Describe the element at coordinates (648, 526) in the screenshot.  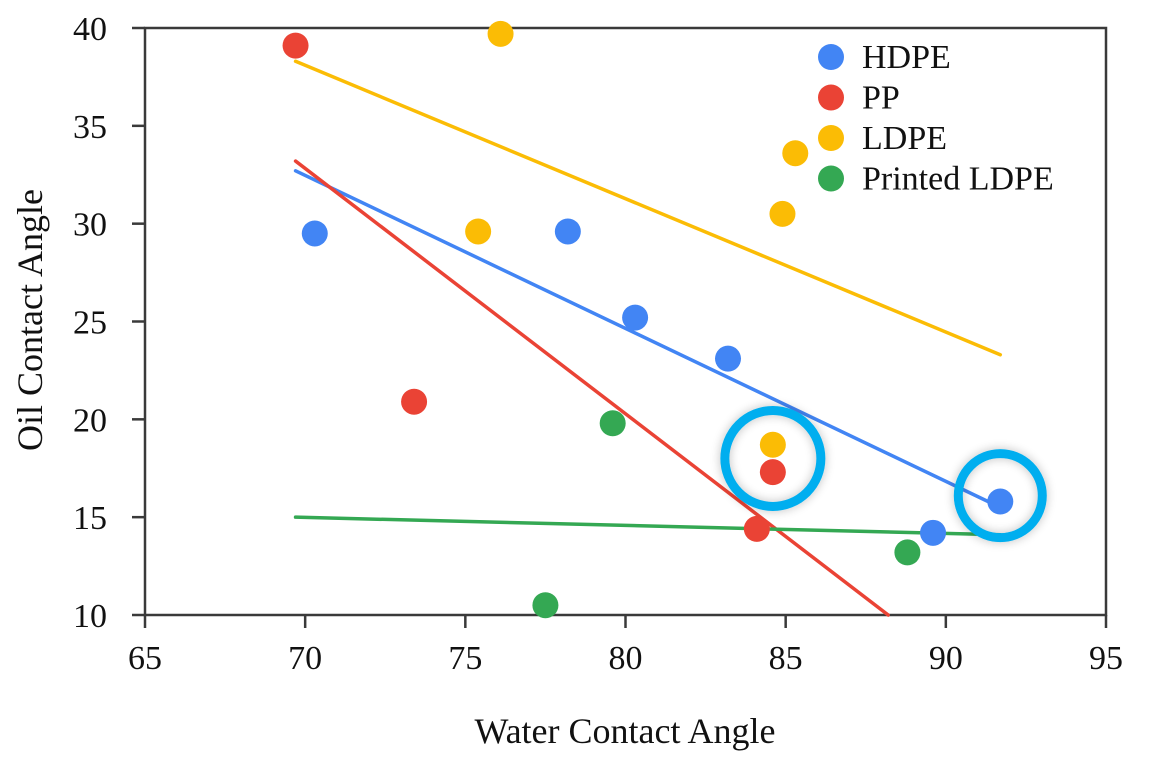
I see `trendline-printed-ldpe` at that location.